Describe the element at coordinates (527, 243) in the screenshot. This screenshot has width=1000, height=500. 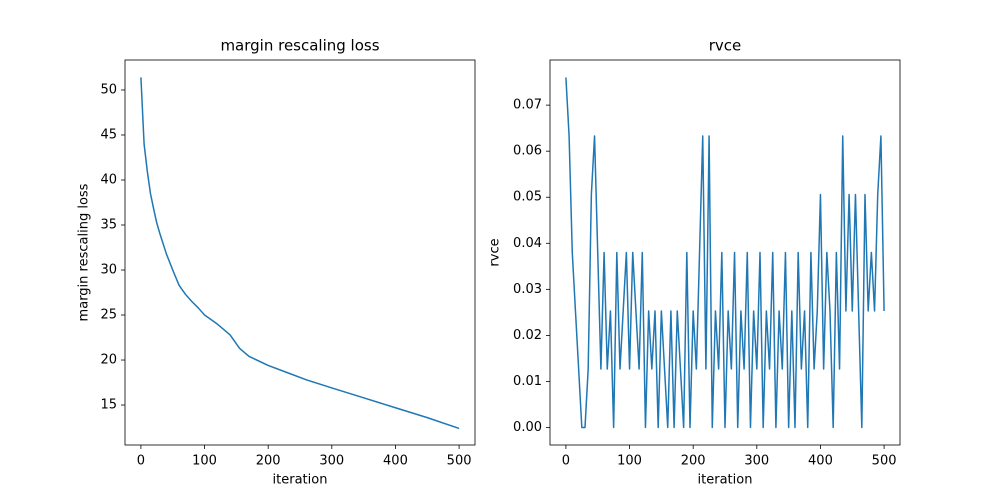
I see `y-tick-label: 0.04` at that location.